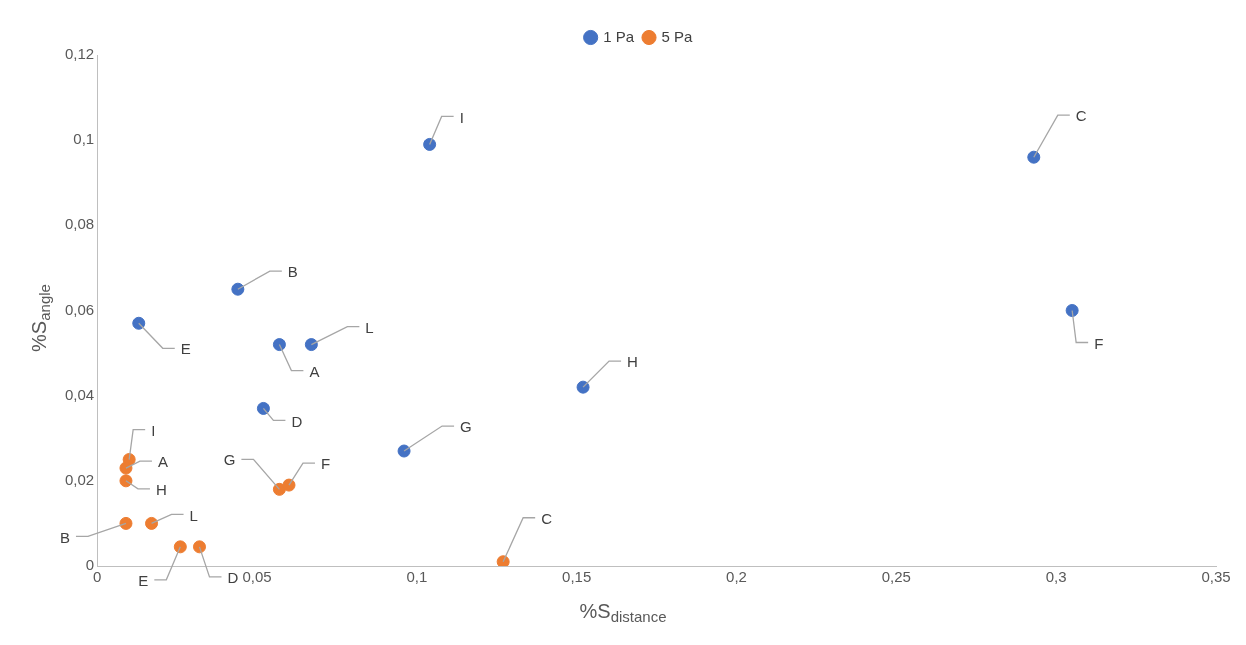 This screenshot has width=1246, height=645. I want to click on y-tick-label: 0,04, so click(79, 394).